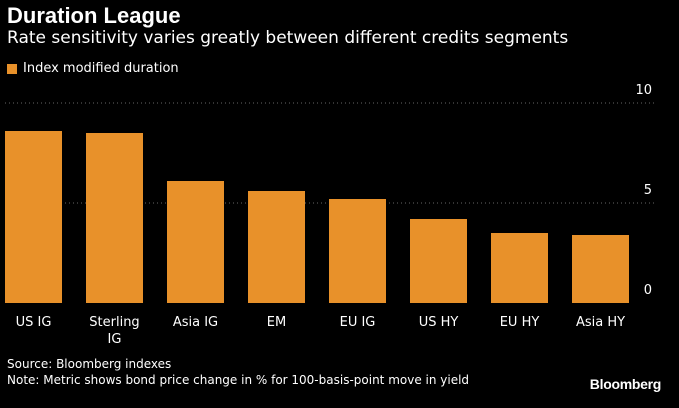  What do you see at coordinates (94, 15) in the screenshot?
I see `chart-title: Duration League` at bounding box center [94, 15].